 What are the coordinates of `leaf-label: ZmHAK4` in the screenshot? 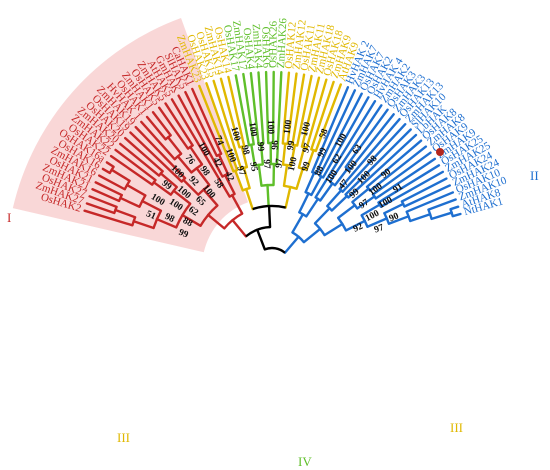 It's located at (257, 47).